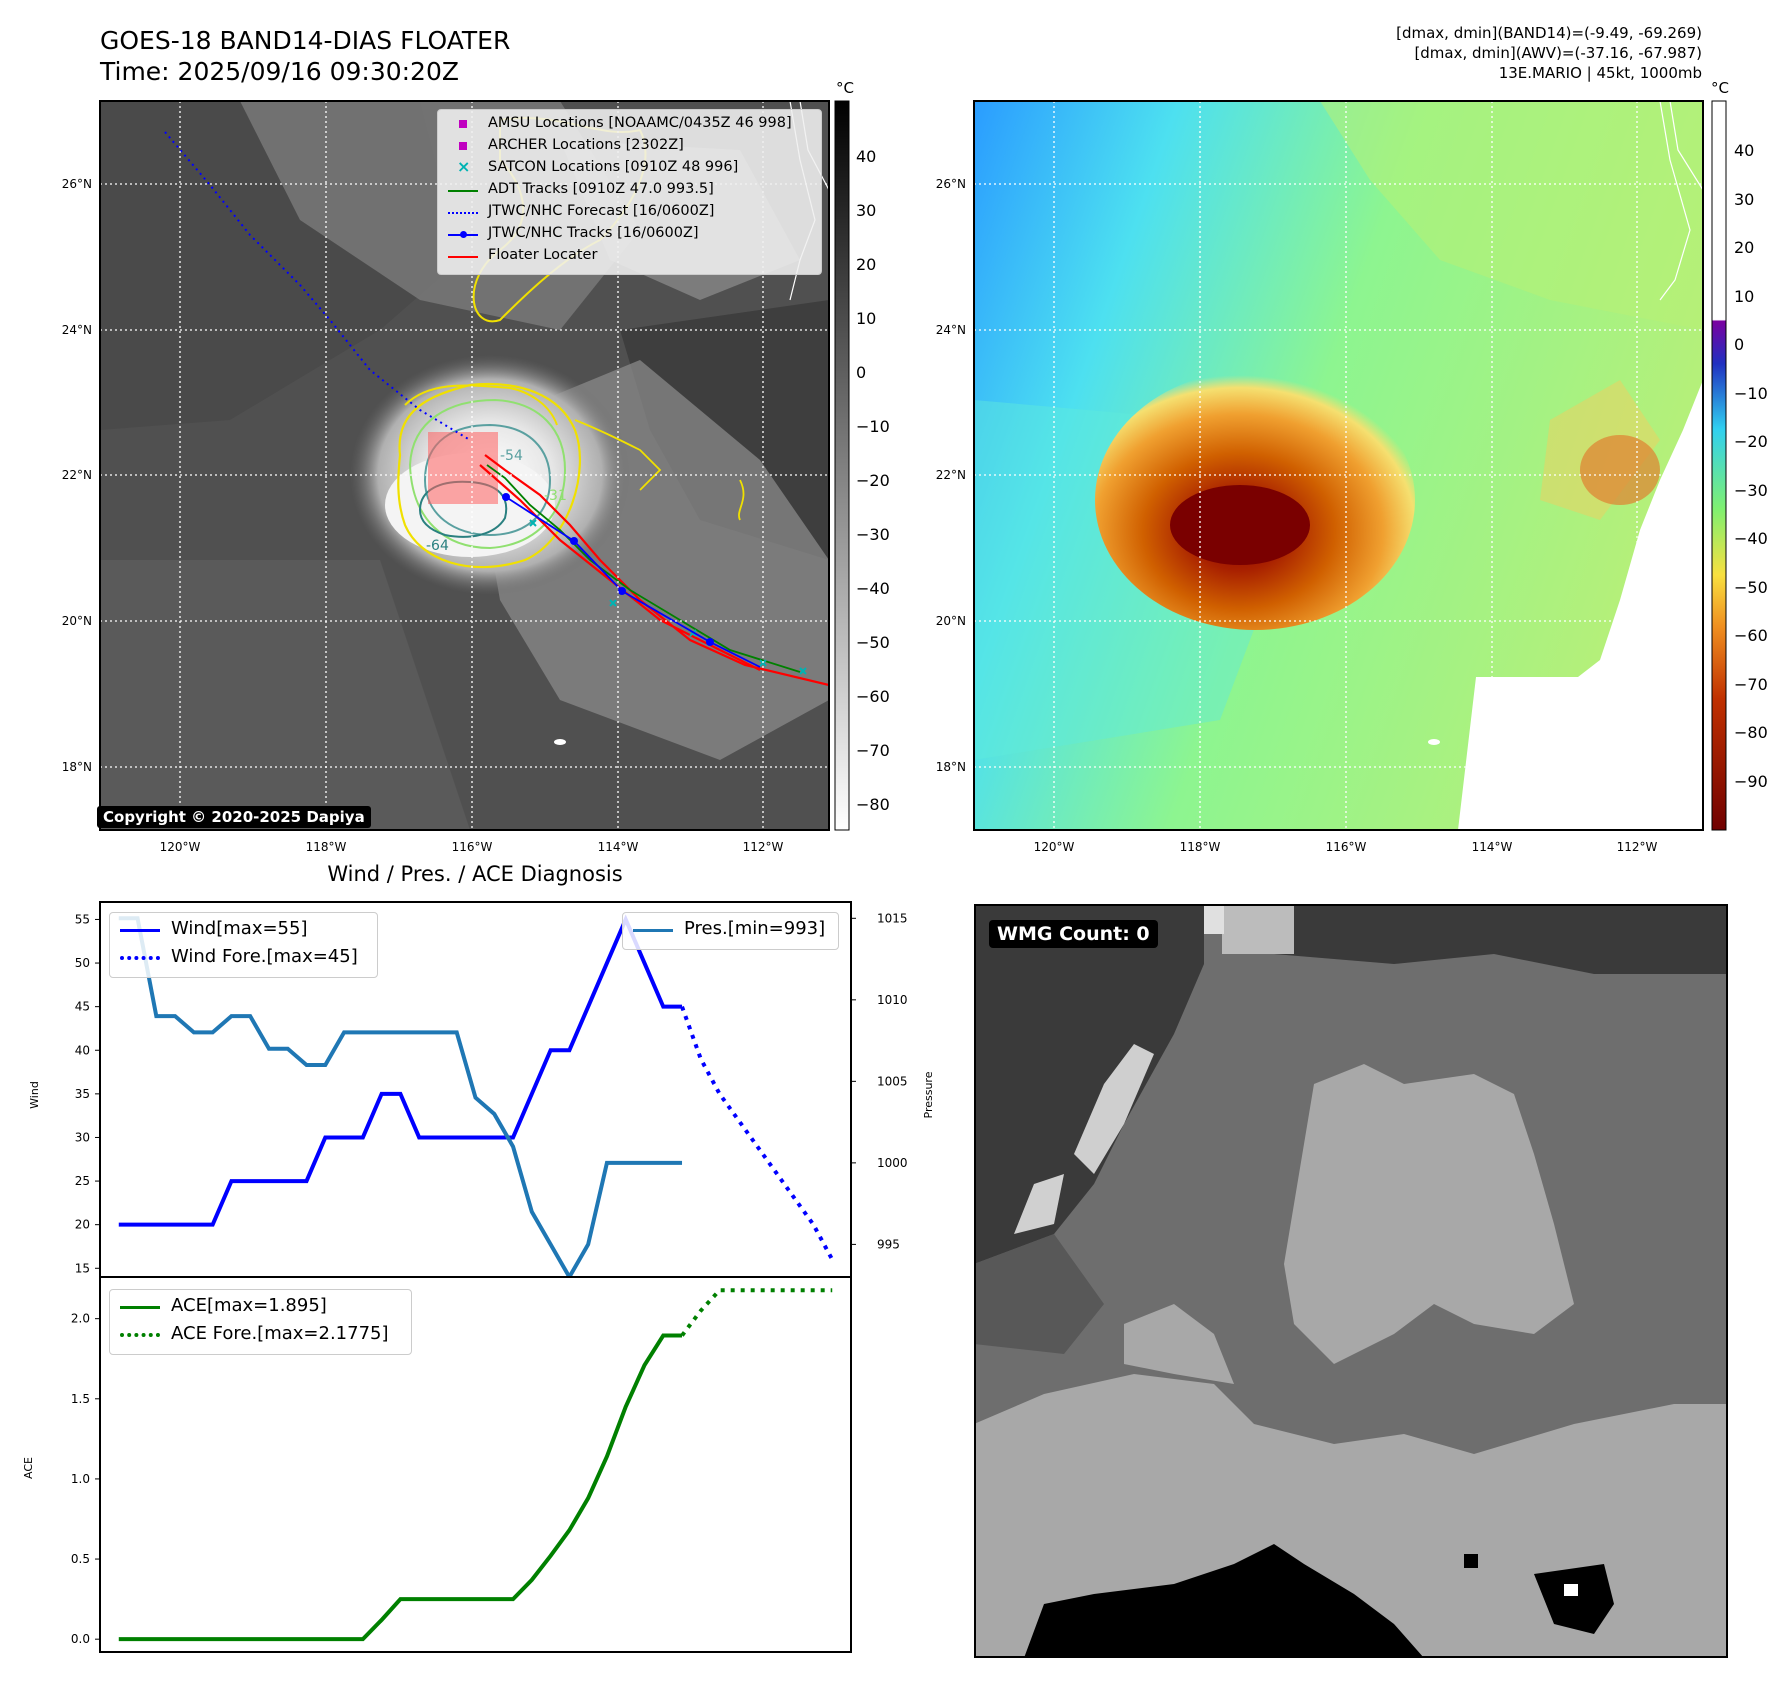 Image resolution: width=1792 pixels, height=1690 pixels. I want to click on ir-yellow-contour, so click(489, 476).